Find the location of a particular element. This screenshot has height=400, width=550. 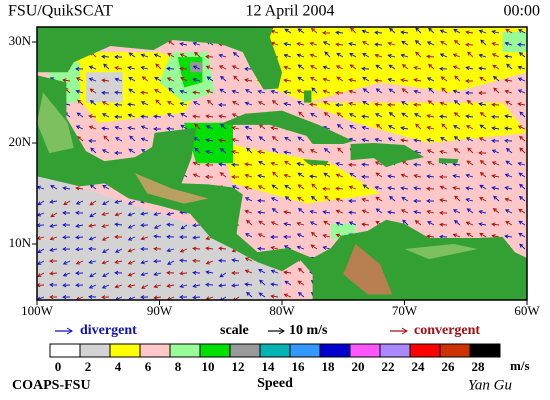

land-puerto-rico is located at coordinates (448, 161).